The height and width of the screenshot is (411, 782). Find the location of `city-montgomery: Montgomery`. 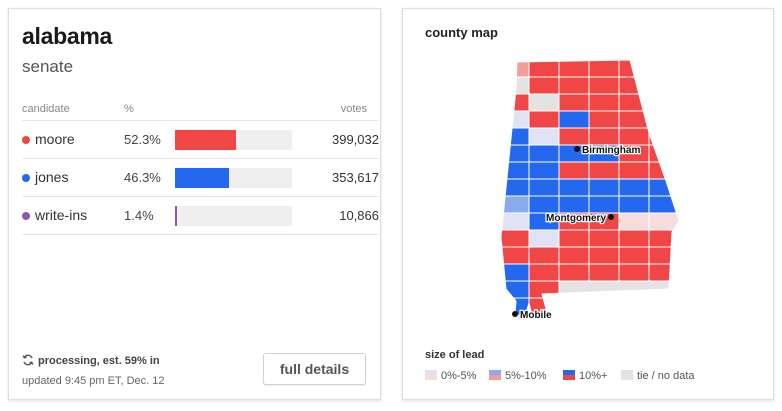

city-montgomery: Montgomery is located at coordinates (579, 218).